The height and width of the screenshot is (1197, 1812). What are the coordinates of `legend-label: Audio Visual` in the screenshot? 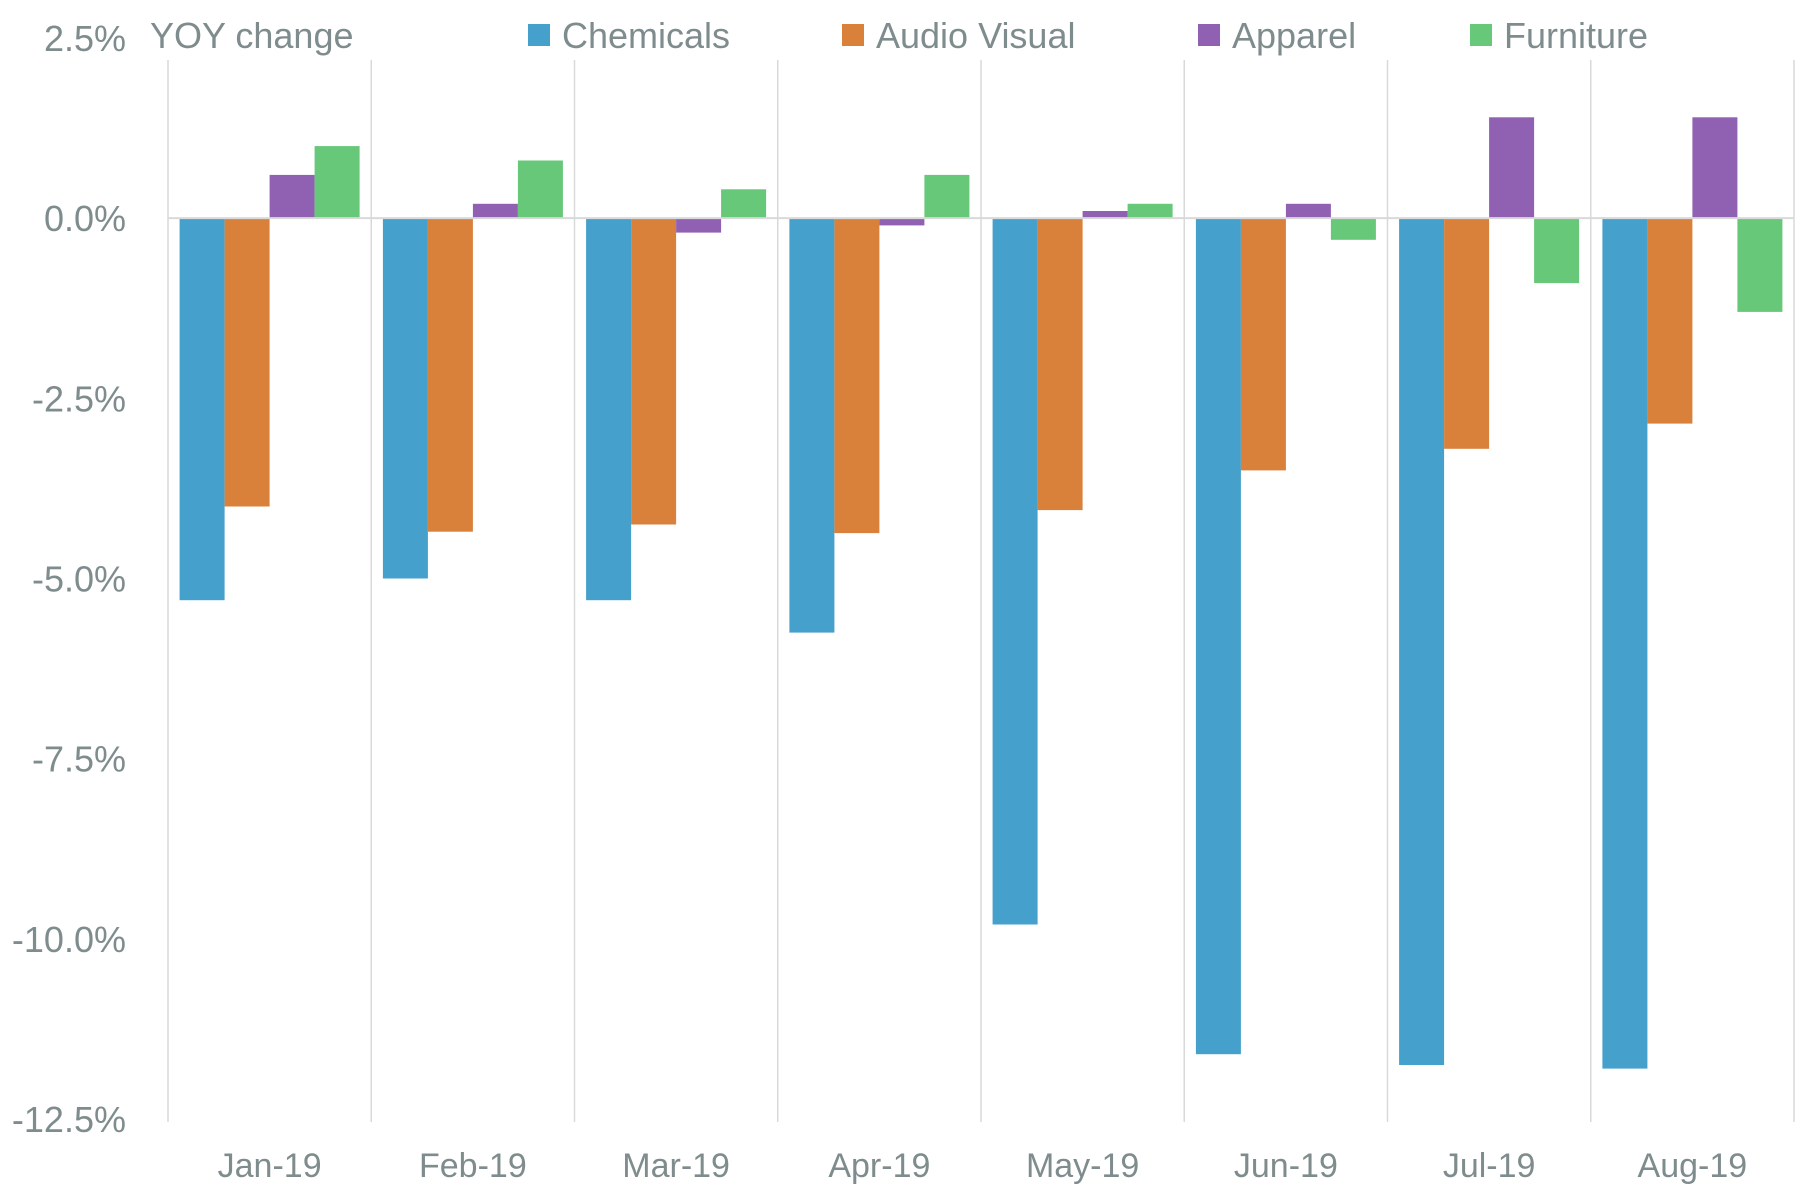 It's located at (975, 35).